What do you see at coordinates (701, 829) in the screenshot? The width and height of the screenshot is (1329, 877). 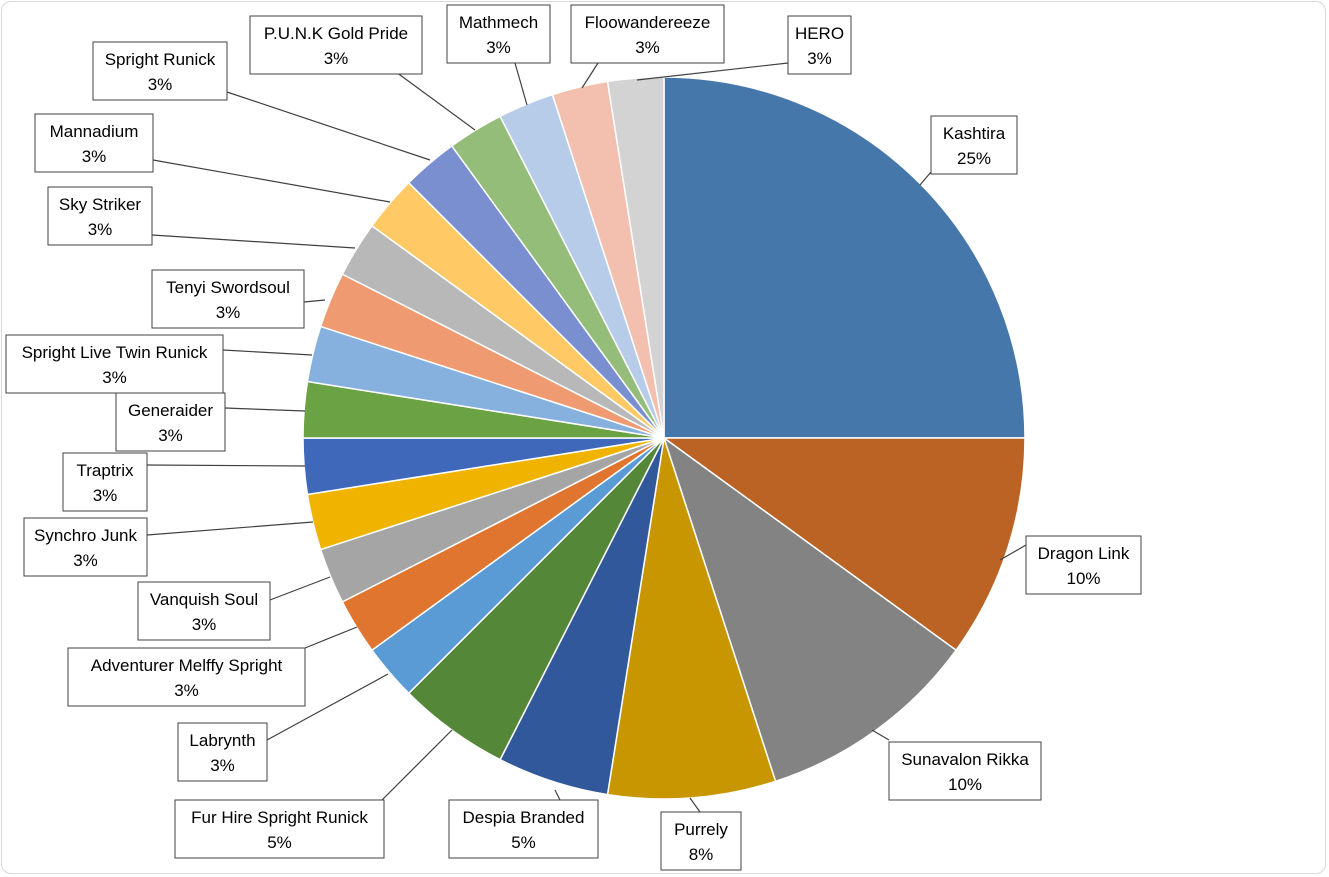 I see `data-label-category: Purrely` at bounding box center [701, 829].